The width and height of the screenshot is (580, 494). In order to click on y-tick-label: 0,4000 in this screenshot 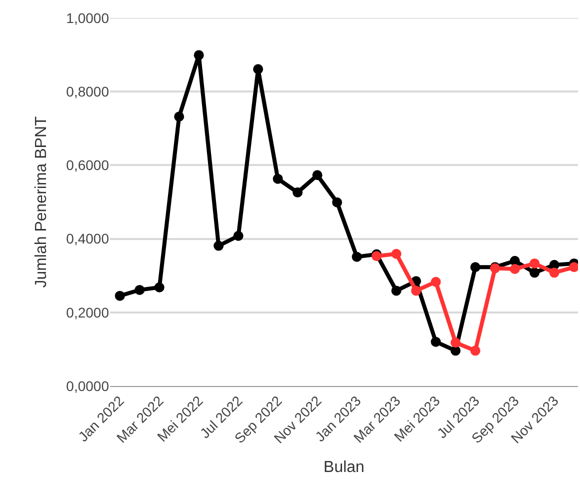, I will do `click(88, 238)`.